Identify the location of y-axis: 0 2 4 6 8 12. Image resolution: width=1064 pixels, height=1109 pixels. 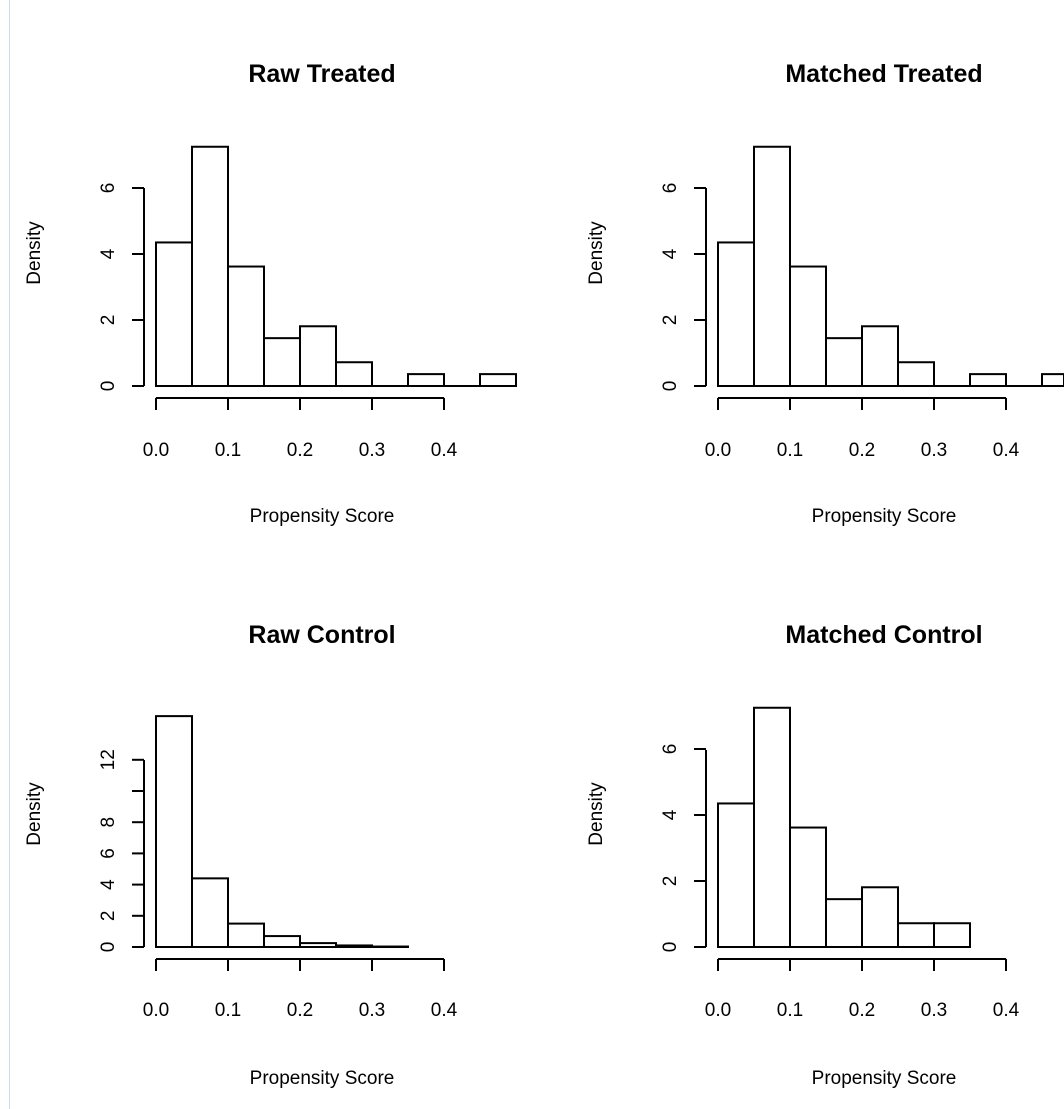
(121, 851).